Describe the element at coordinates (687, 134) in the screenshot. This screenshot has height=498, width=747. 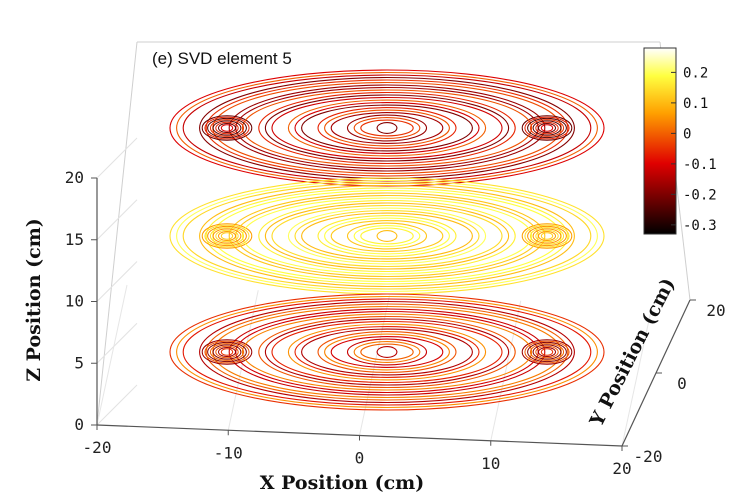
I see `colorbar-tick-label: 0` at that location.